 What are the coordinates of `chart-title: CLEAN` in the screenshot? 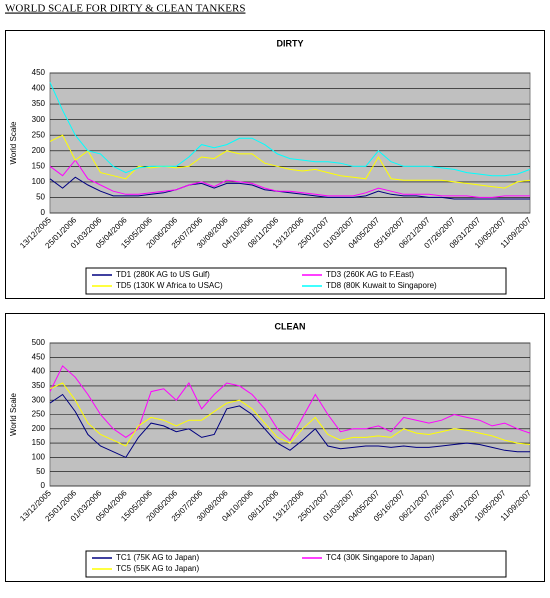 It's located at (290, 326).